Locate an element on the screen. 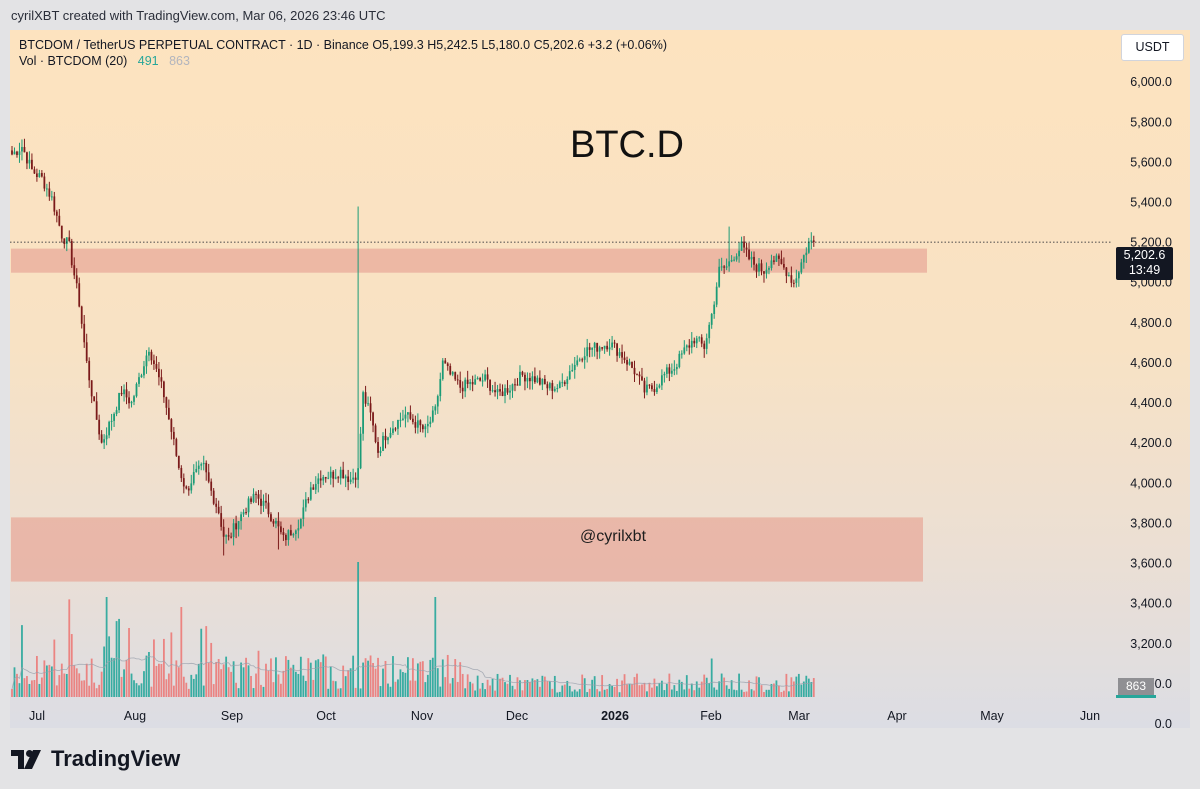  currency-button: USDT is located at coordinates (1152, 47).